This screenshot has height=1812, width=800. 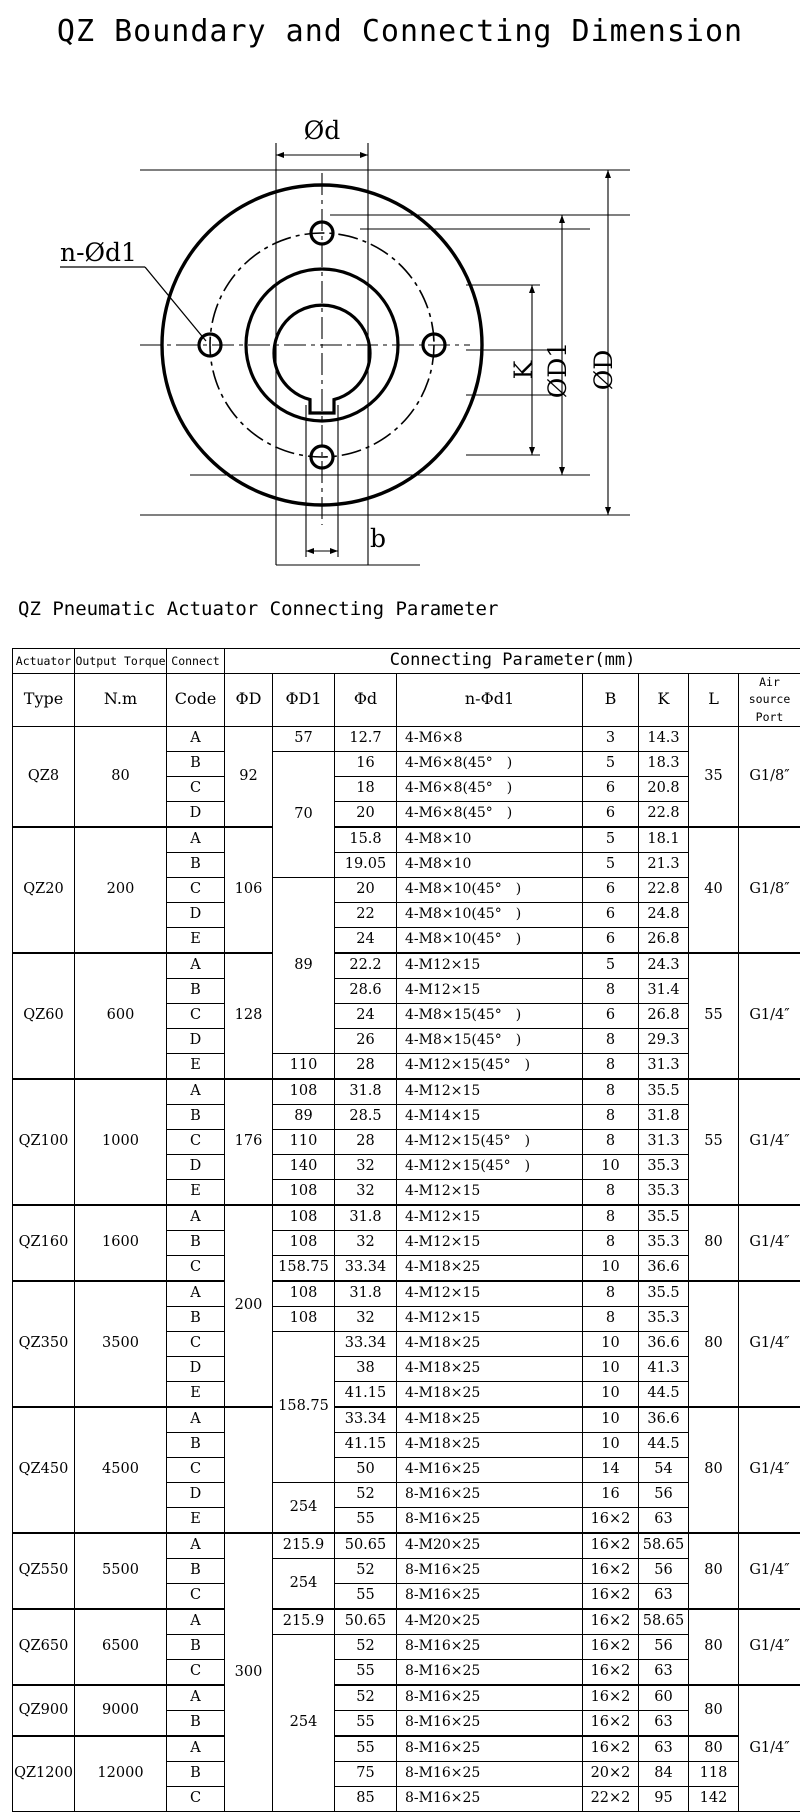 I want to click on cell-phi-d-small: 38, so click(x=366, y=1368).